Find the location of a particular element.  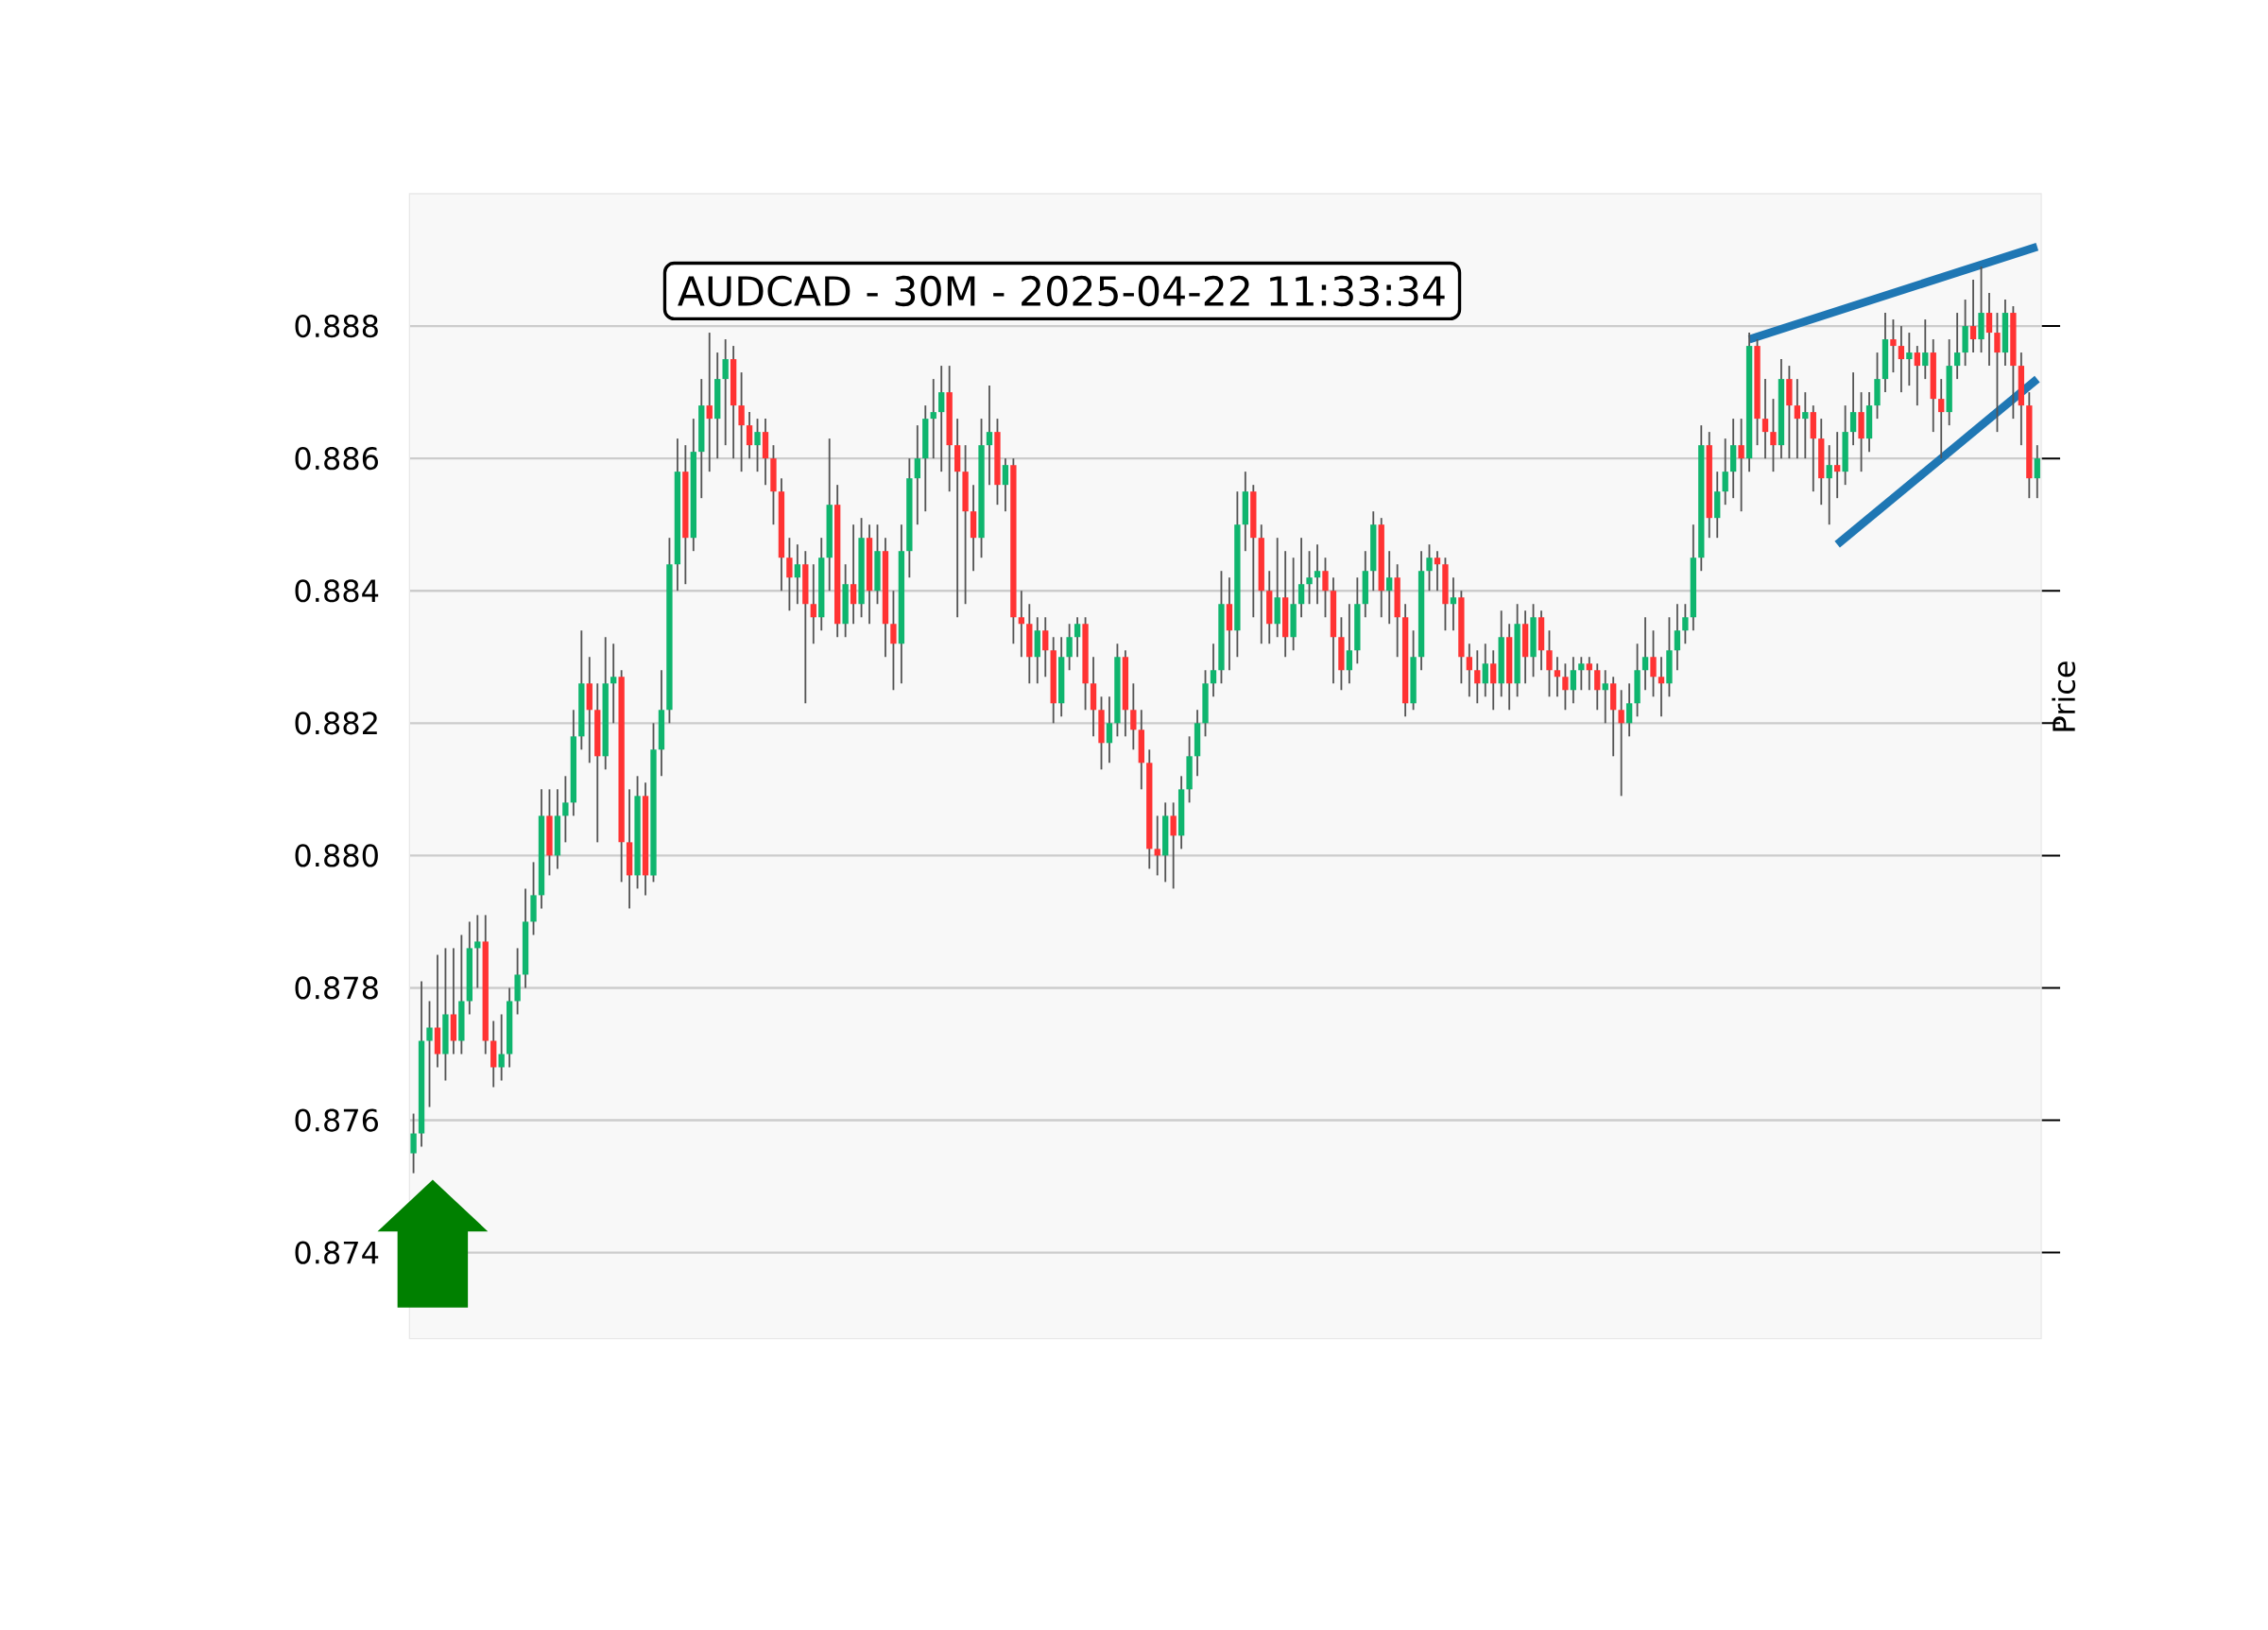

y-tick-label: 0.874 is located at coordinates (337, 1253).